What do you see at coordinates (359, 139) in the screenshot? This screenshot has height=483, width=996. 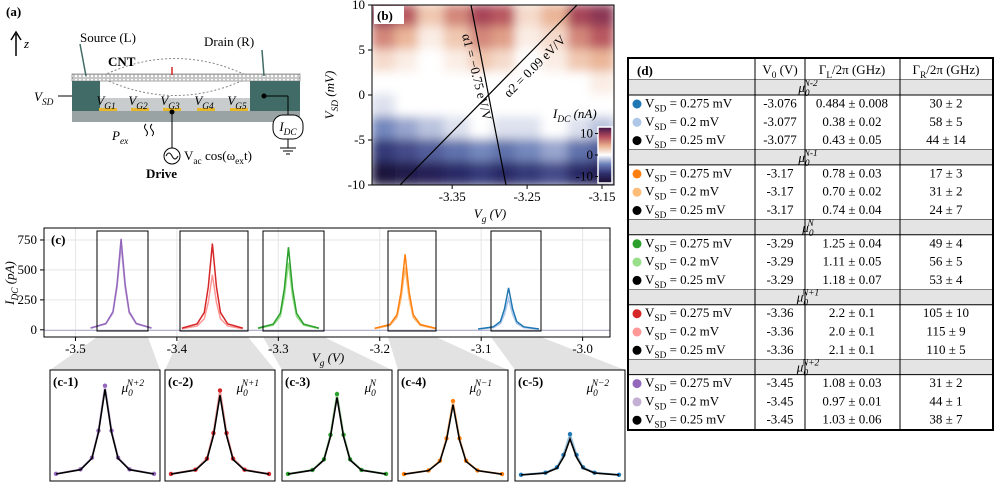 I see `y-tick-label: -5` at bounding box center [359, 139].